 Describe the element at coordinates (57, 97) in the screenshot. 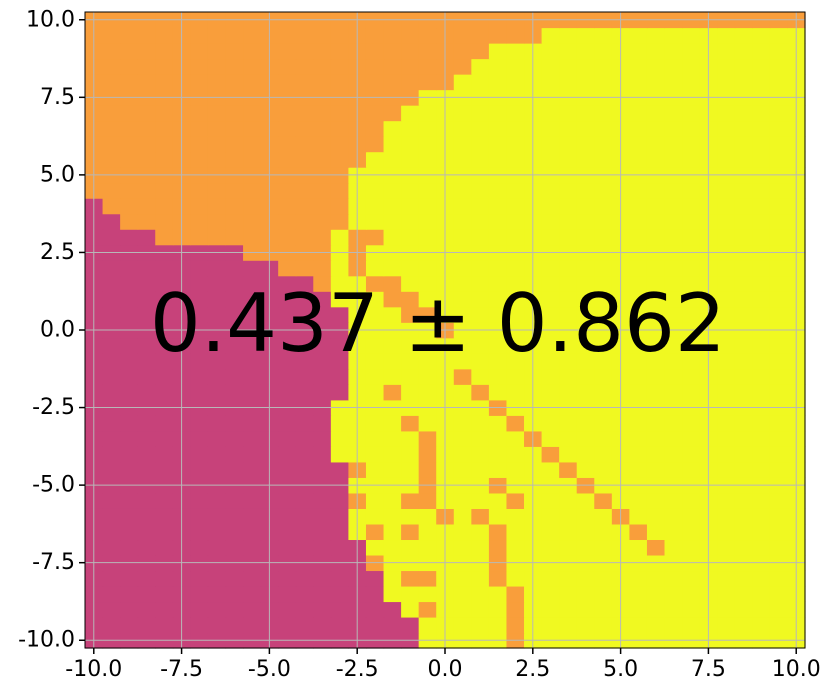

I see `y-tick-label: 7.5` at that location.